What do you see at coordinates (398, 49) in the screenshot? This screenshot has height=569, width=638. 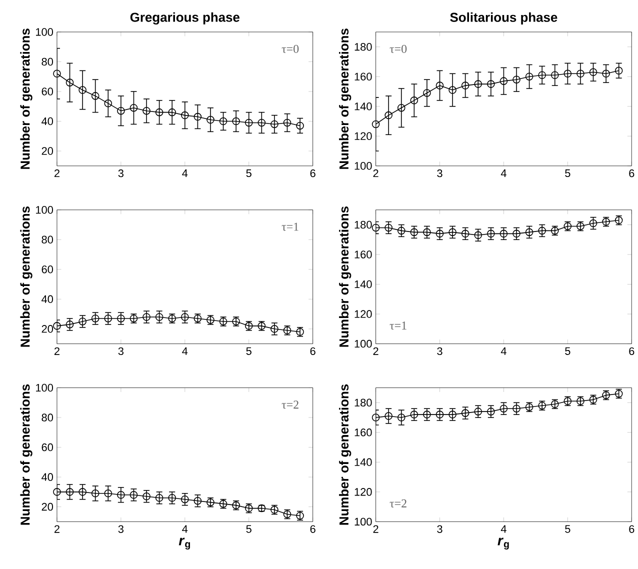 I see `annotation: τ=0` at bounding box center [398, 49].